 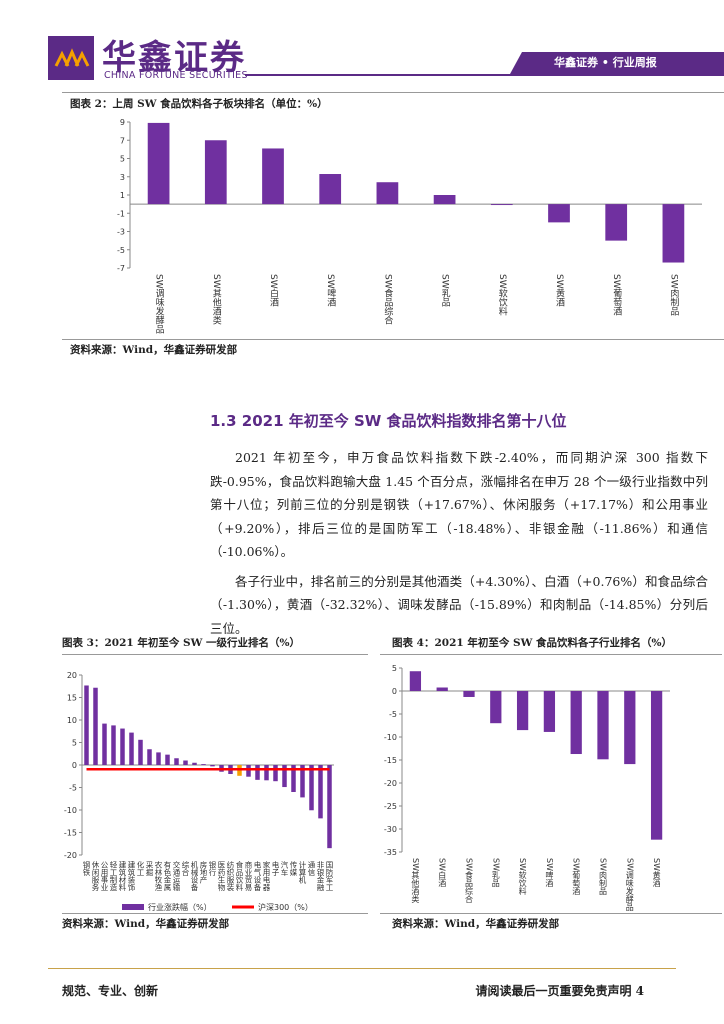 What do you see at coordinates (484, 75) in the screenshot?
I see `header-rule` at bounding box center [484, 75].